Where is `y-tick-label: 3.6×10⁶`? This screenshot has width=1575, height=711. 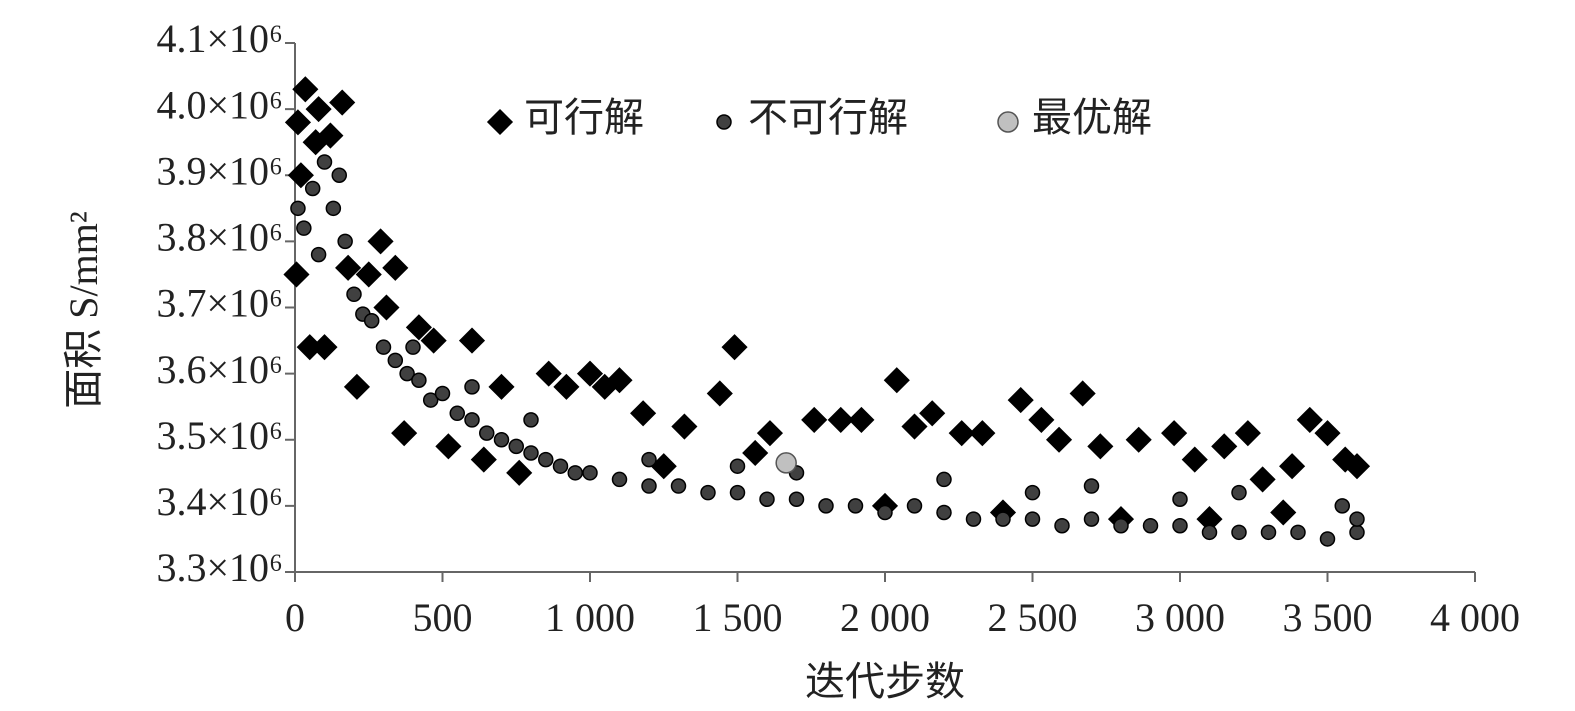 y-tick-label: 3.6×10⁶ is located at coordinates (219, 369).